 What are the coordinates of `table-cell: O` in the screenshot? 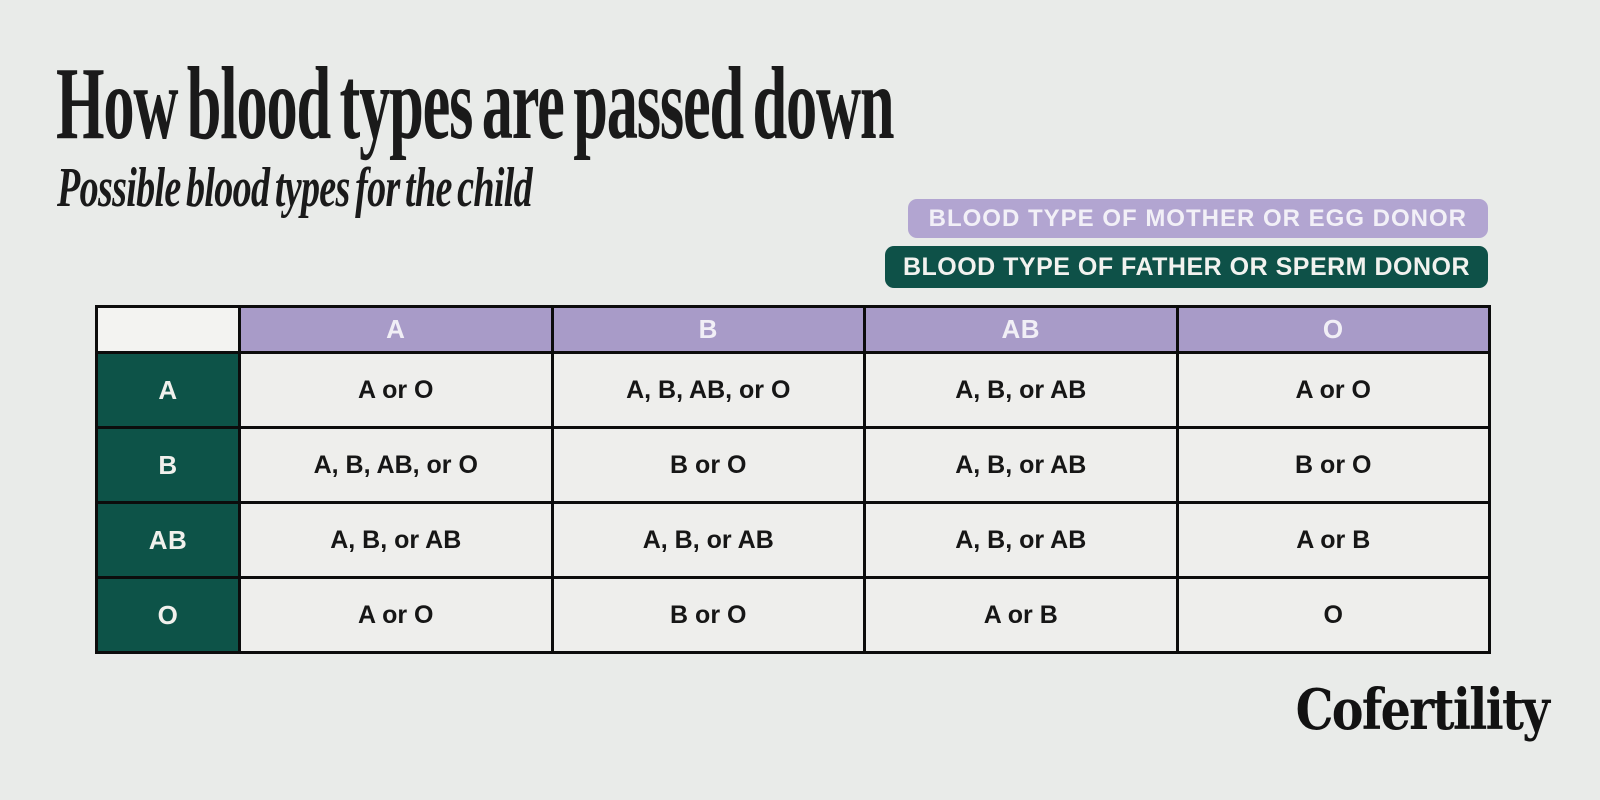 It's located at (1333, 615).